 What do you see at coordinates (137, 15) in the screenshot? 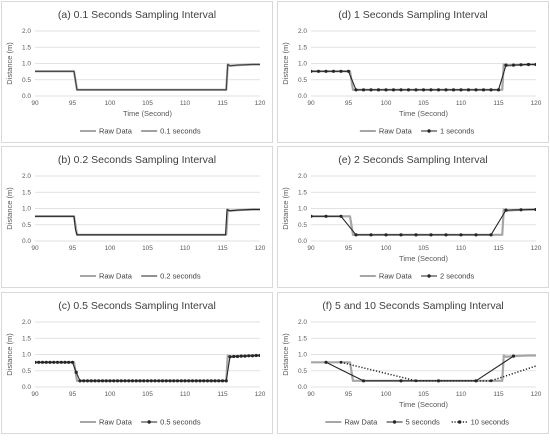
I see `chart-title: (a) 0.1 Seconds Sampling Interval` at bounding box center [137, 15].